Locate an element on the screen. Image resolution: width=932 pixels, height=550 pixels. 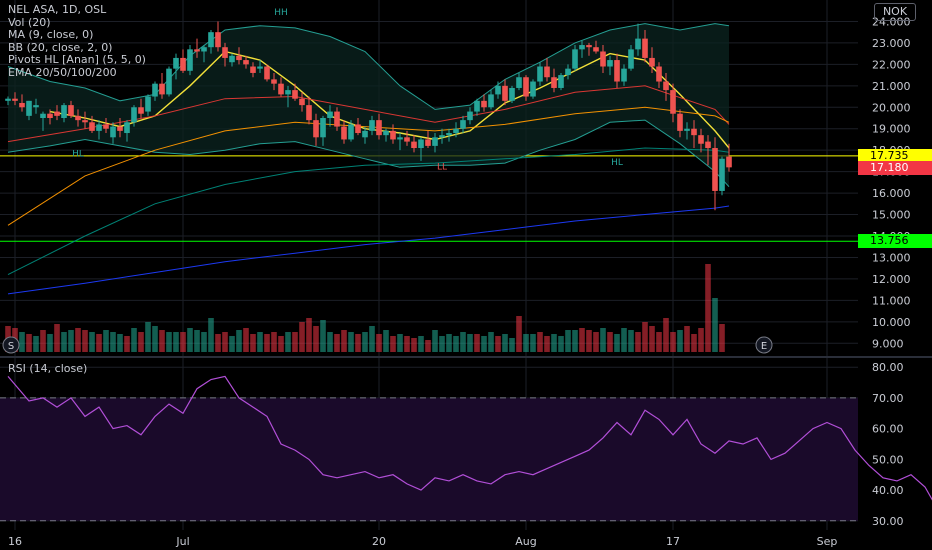
pivot-label: LL is located at coordinates (442, 167).